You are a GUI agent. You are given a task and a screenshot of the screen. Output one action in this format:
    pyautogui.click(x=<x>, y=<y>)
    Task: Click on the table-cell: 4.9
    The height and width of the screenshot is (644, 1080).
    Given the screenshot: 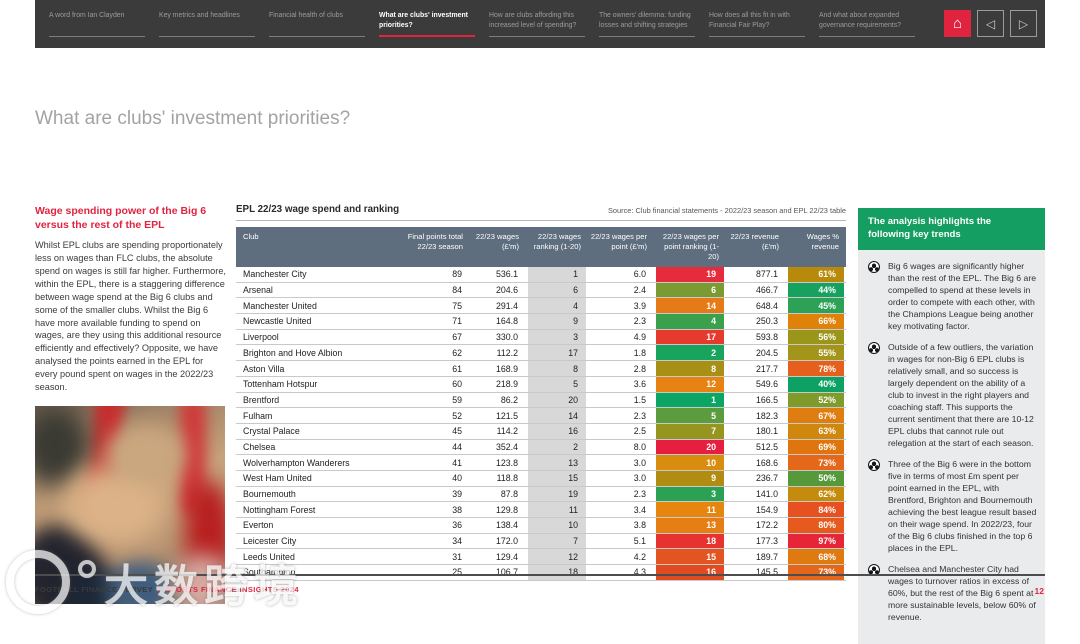 What is the action you would take?
    pyautogui.click(x=639, y=337)
    